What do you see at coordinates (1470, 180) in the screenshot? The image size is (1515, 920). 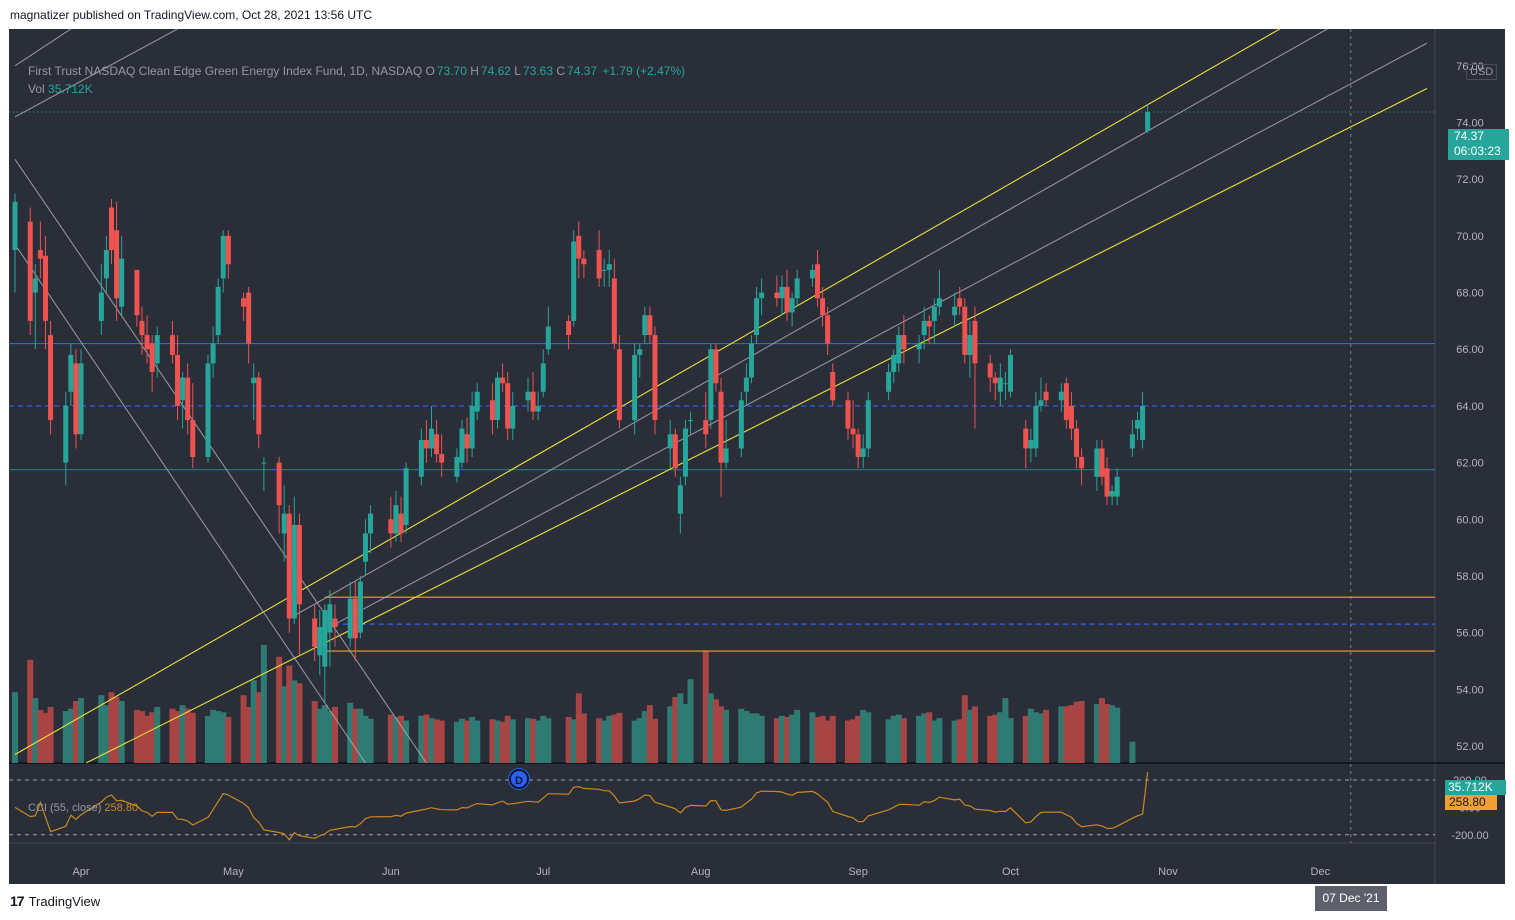 I see `price-tick-label: 72.00` at bounding box center [1470, 180].